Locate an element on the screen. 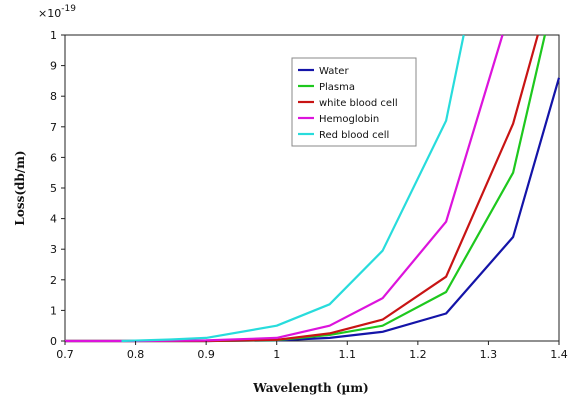  y-tick-label: 9 is located at coordinates (53, 66).